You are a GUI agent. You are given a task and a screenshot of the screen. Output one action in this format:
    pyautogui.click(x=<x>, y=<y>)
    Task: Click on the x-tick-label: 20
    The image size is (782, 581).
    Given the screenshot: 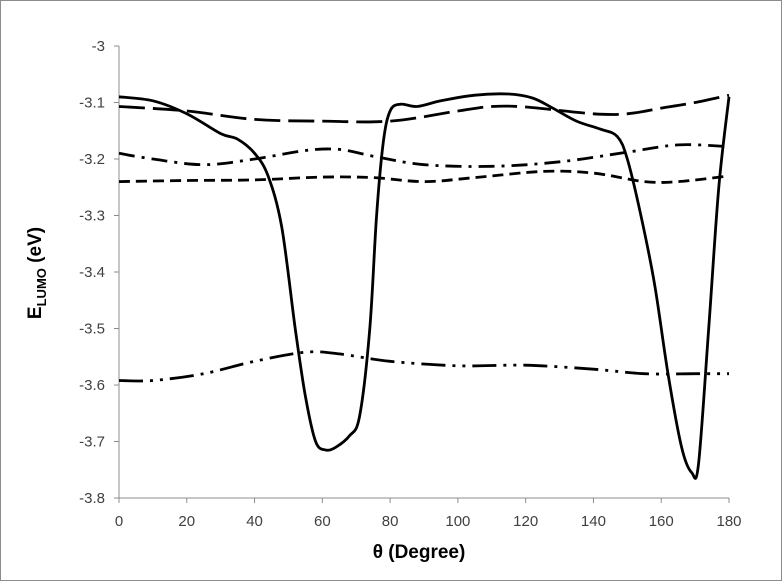 What is the action you would take?
    pyautogui.click(x=186, y=521)
    